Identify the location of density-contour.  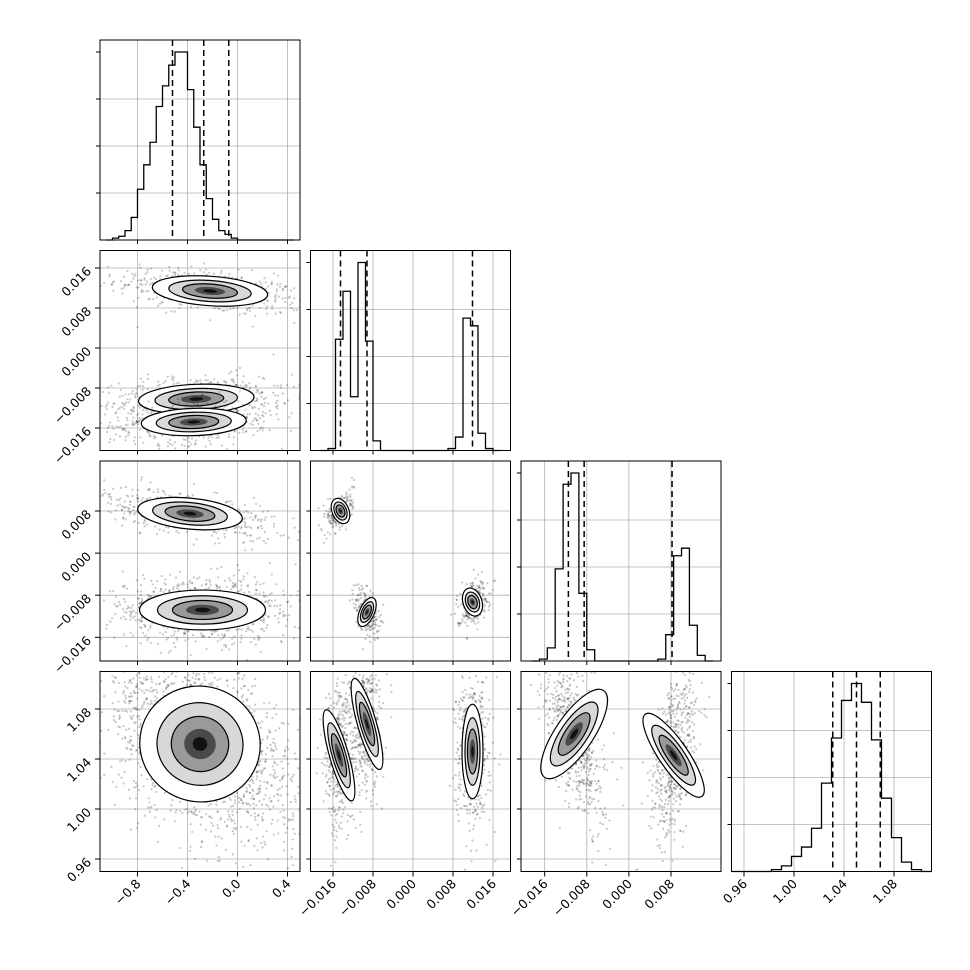
(200, 744).